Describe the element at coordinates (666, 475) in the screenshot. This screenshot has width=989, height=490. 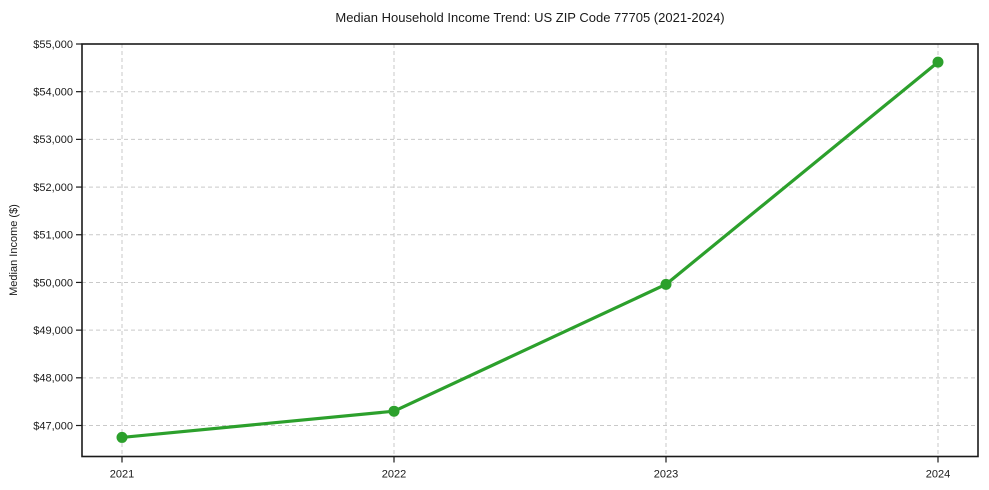
I see `x-tick-label: 2023` at that location.